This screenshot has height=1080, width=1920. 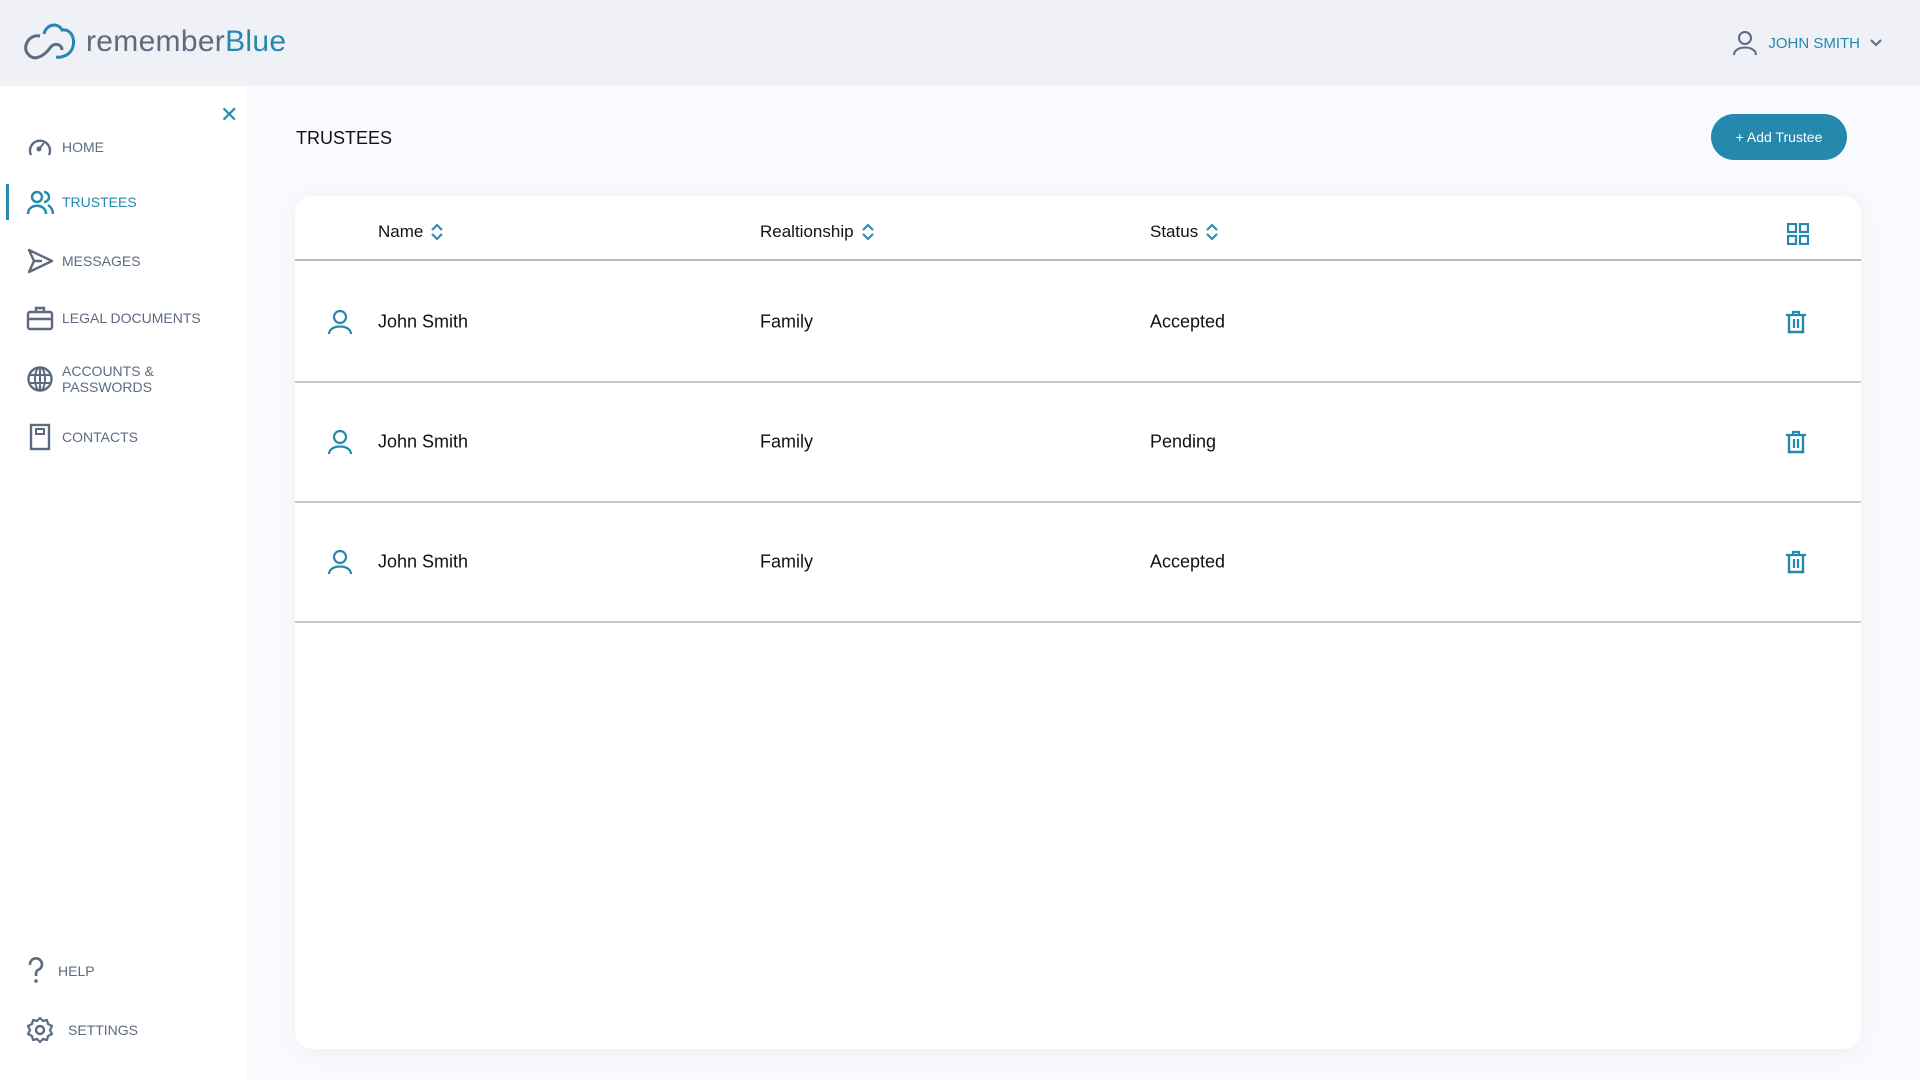 I want to click on trustee-status: Pending, so click(x=1183, y=441).